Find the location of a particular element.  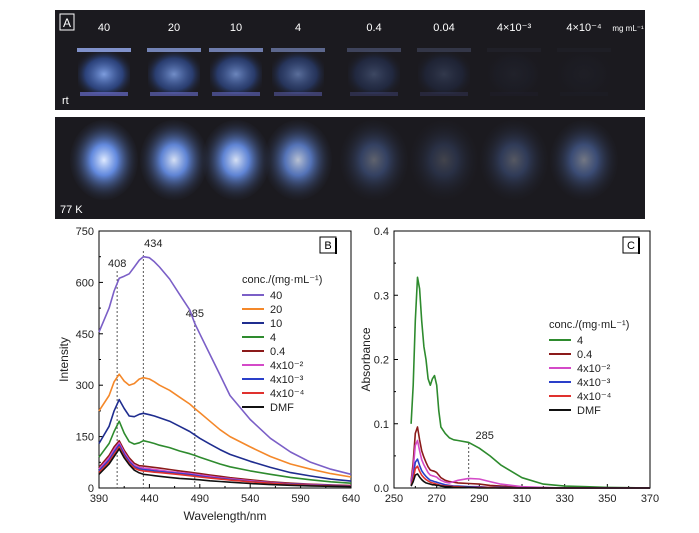

legend-label: 40 is located at coordinates (276, 296).